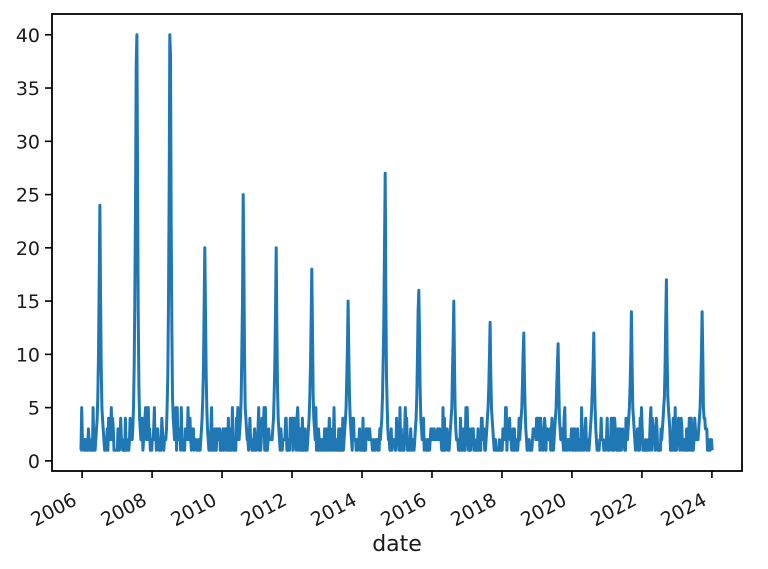 The image size is (768, 569). What do you see at coordinates (613, 510) in the screenshot?
I see `x-tick-label: 2022` at bounding box center [613, 510].